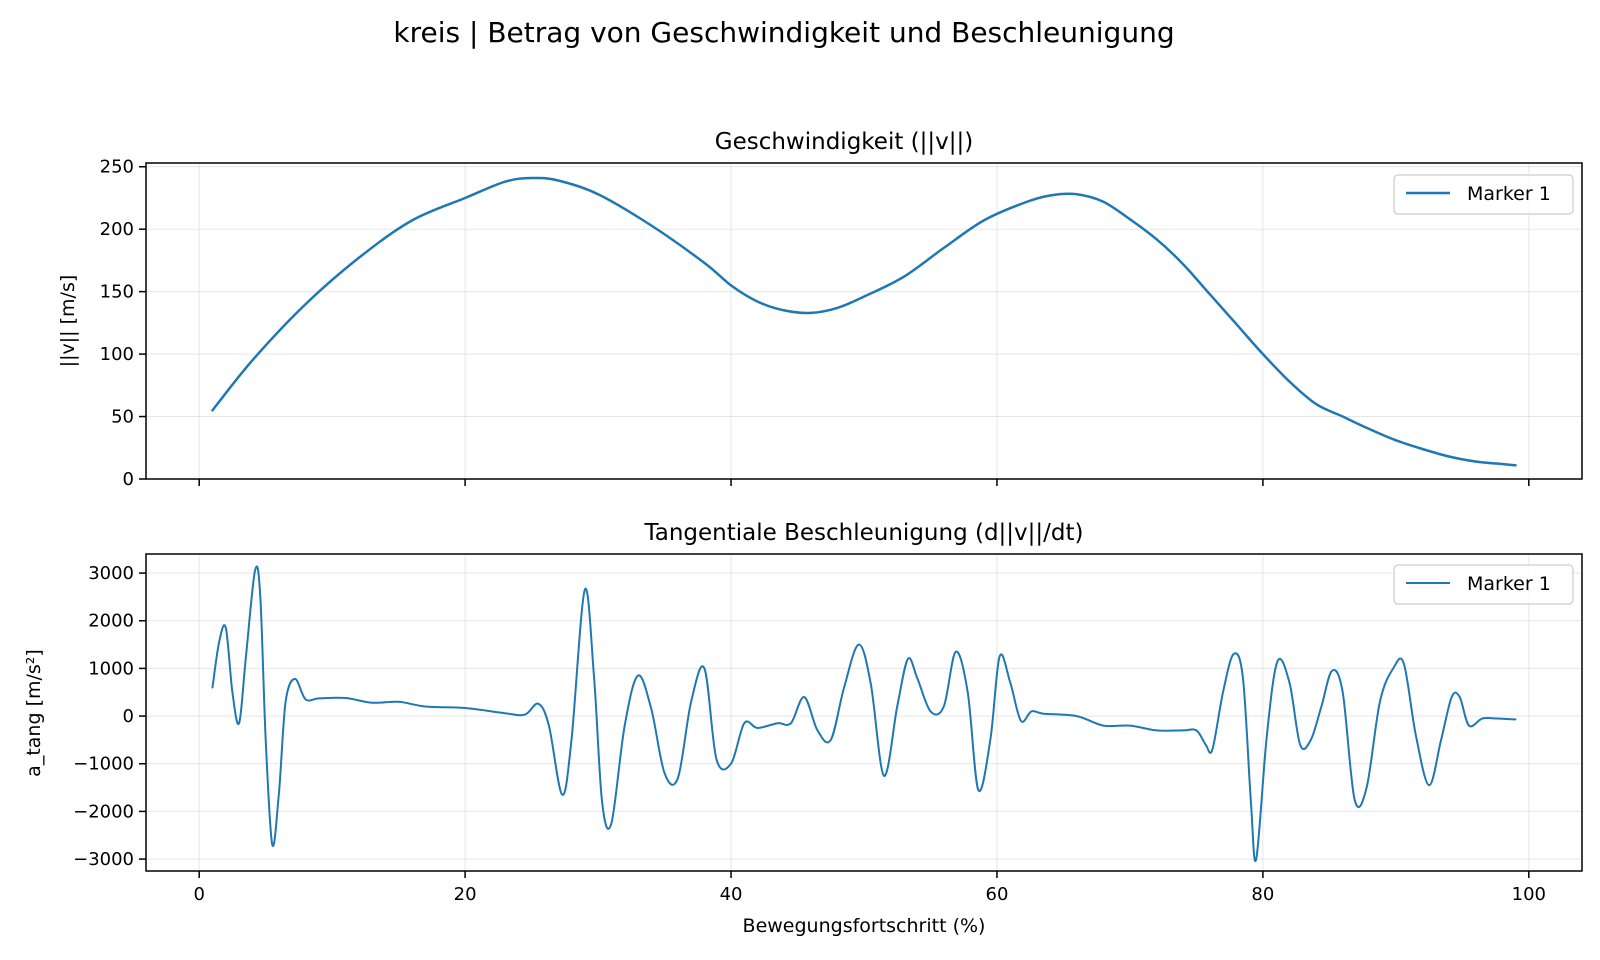  What do you see at coordinates (128, 716) in the screenshot?
I see `acceleration-y-tick-label: 0` at bounding box center [128, 716].